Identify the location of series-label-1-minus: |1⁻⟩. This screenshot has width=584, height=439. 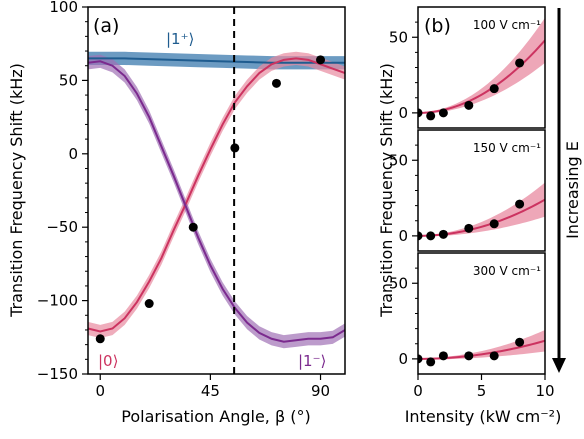
(312, 361).